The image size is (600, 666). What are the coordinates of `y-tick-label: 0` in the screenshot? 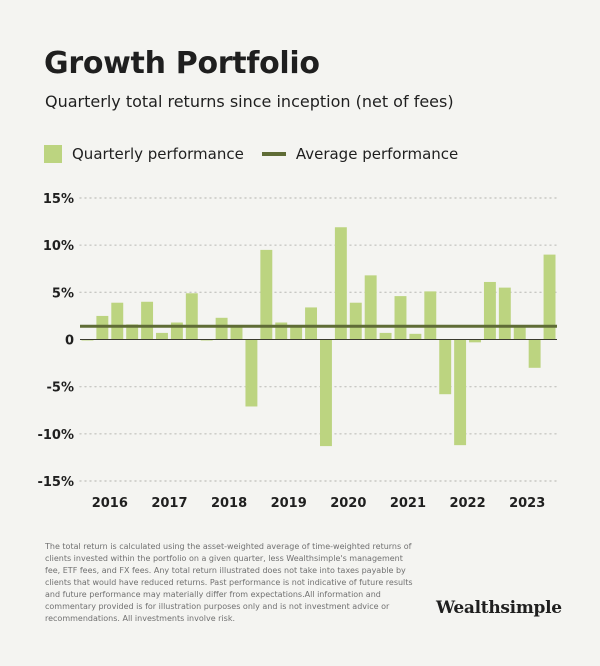 It's located at (69, 341).